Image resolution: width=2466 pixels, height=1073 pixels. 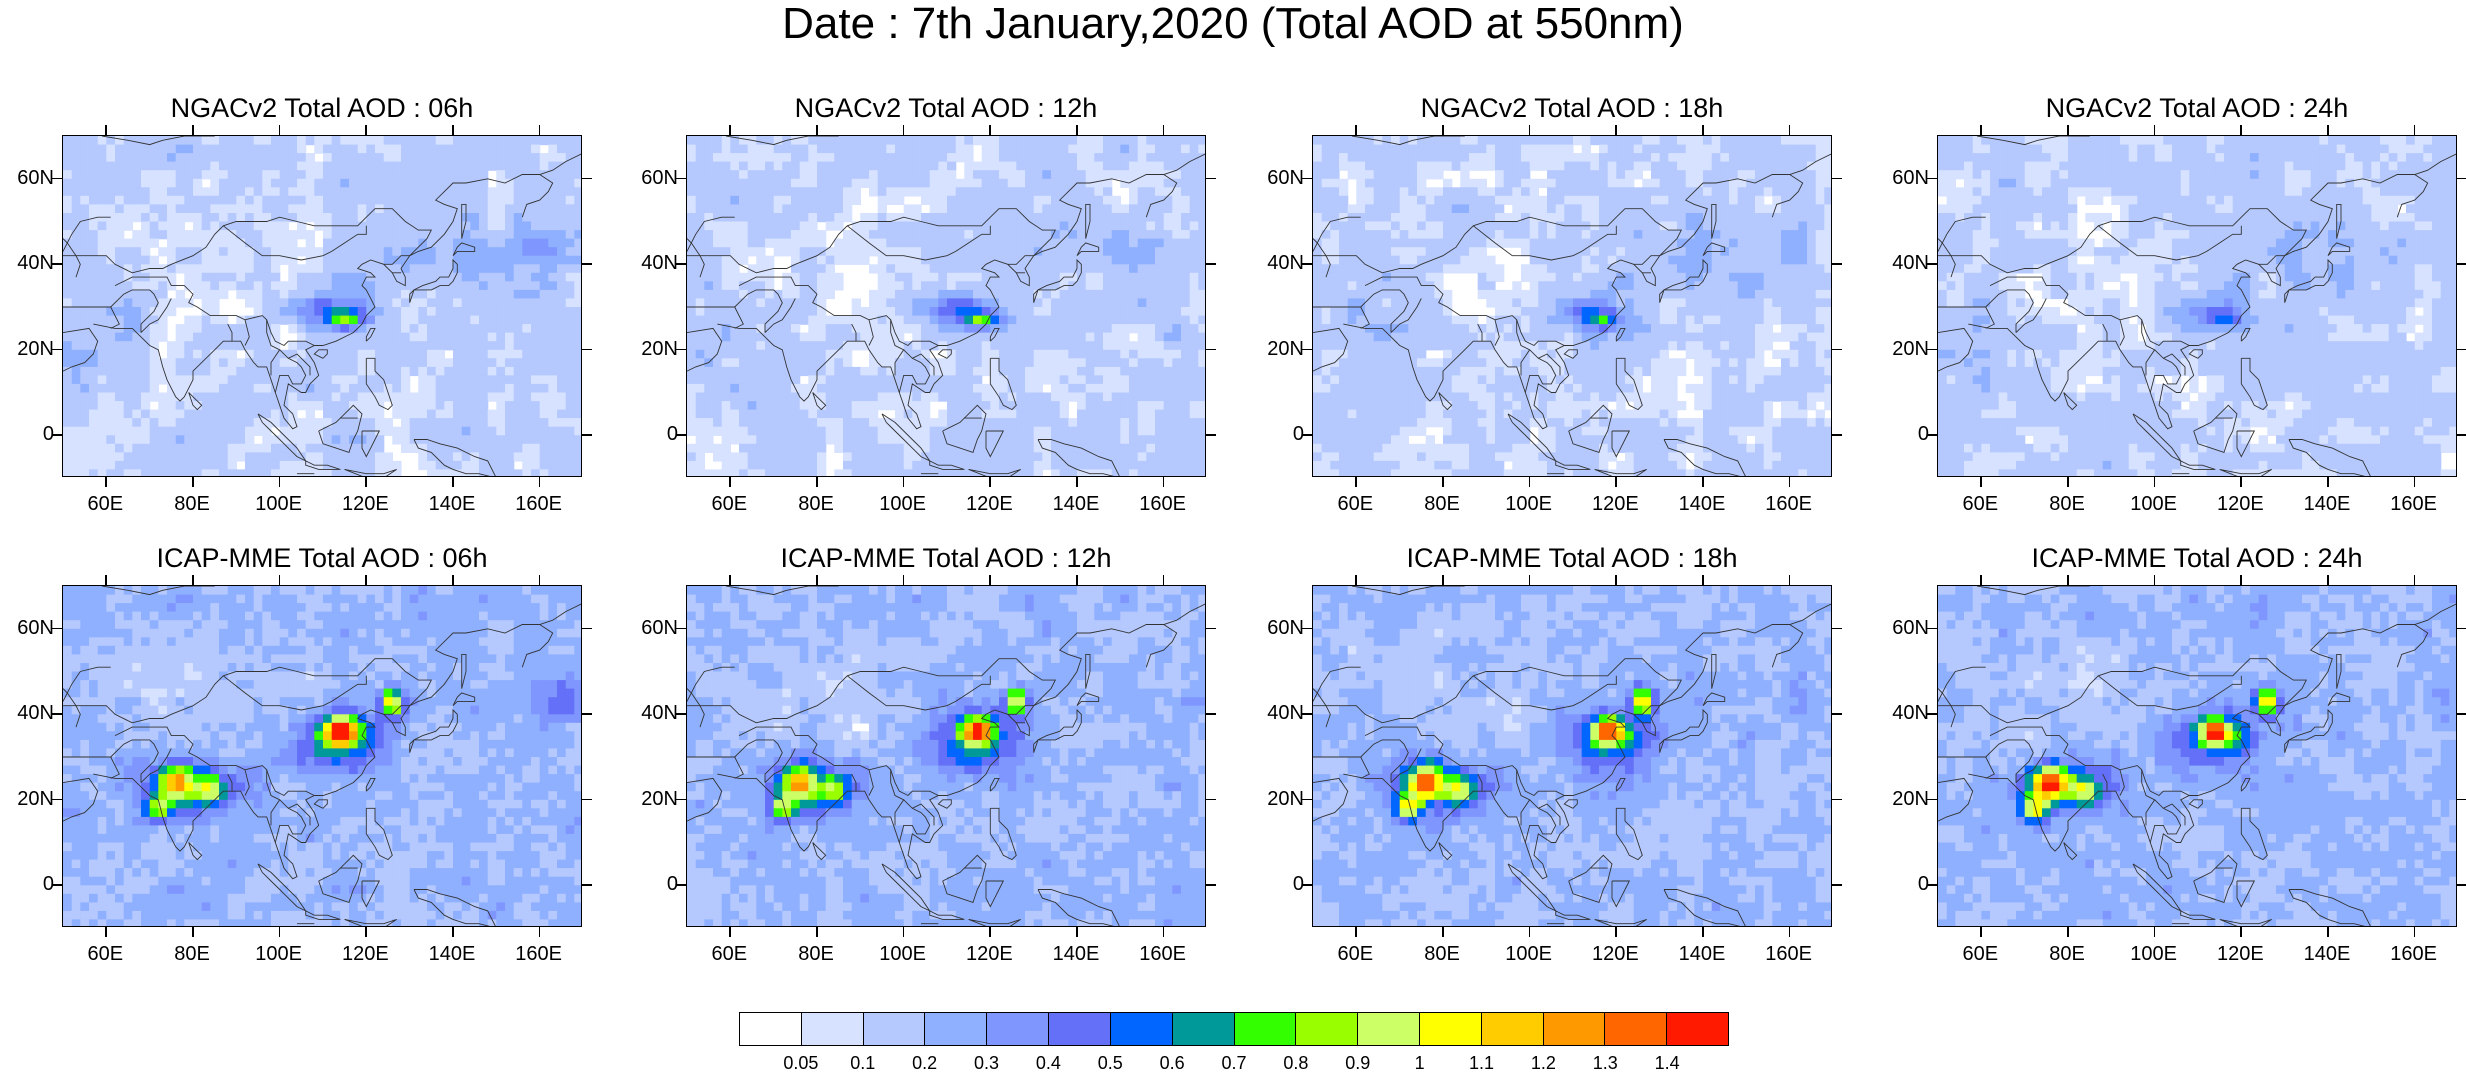 I want to click on x-tick-label: 120E, so click(x=989, y=504).